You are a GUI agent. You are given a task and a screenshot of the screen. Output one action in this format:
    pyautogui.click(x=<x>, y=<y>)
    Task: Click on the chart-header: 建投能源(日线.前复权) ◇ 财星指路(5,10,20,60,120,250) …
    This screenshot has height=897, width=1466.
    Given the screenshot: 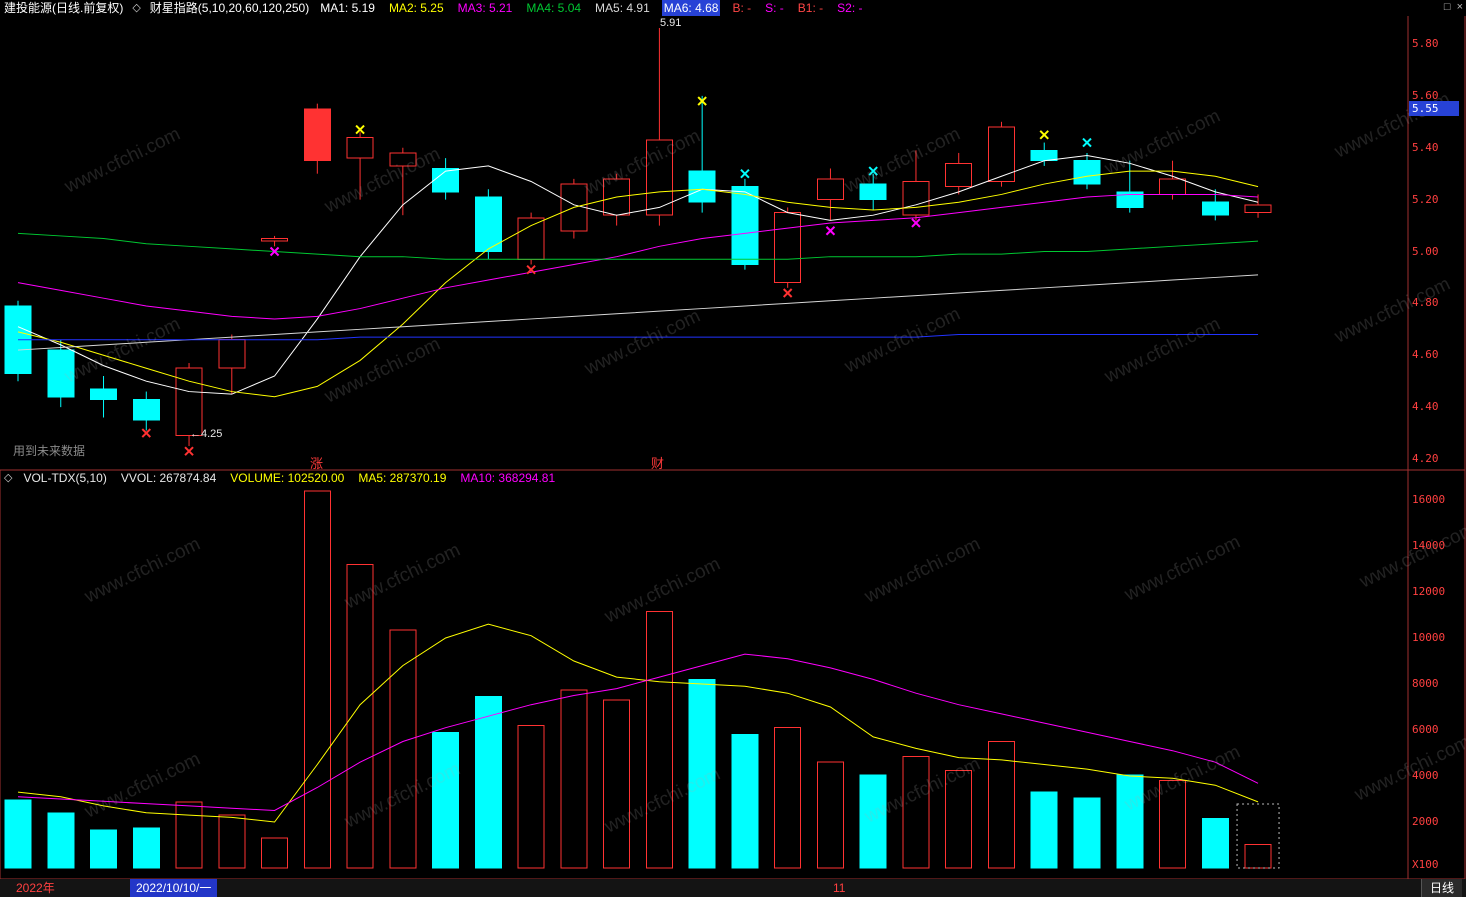 What is the action you would take?
    pyautogui.click(x=704, y=8)
    